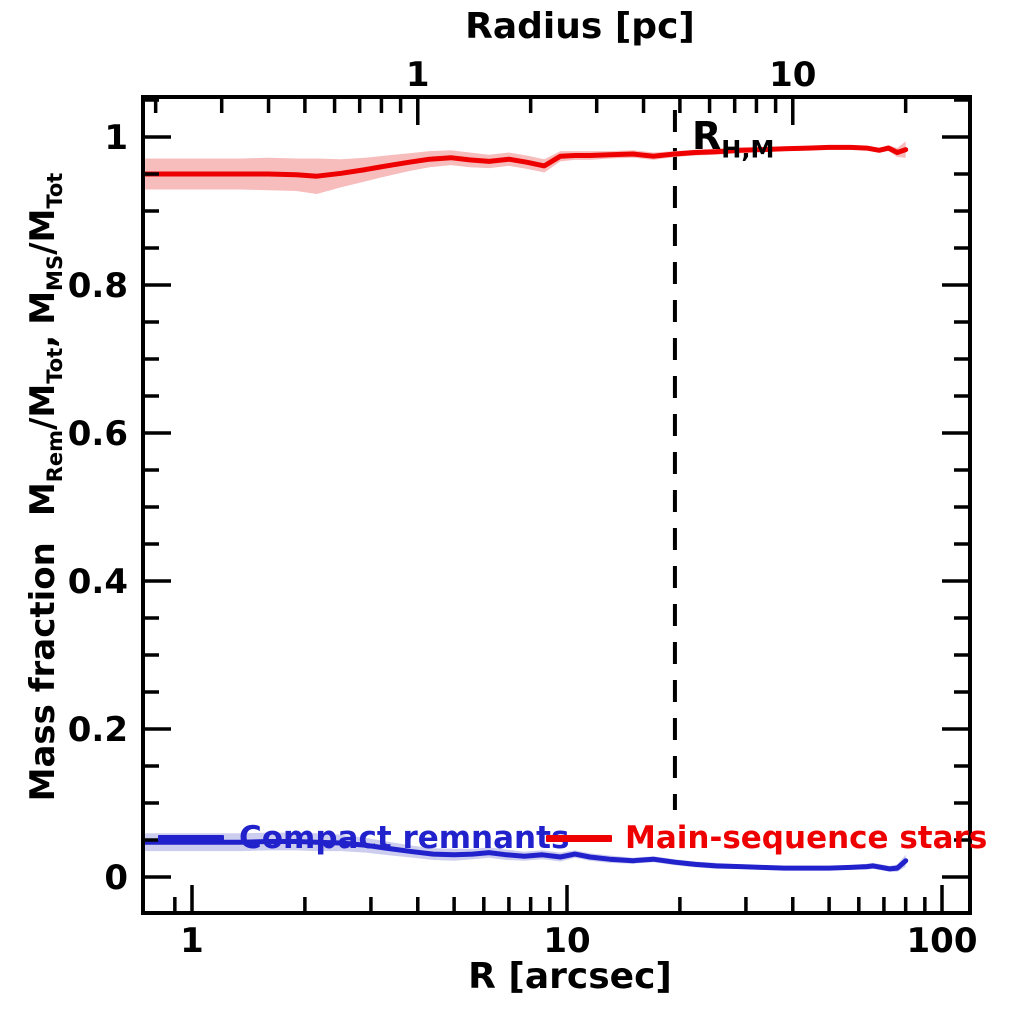  What do you see at coordinates (54, 456) in the screenshot?
I see `m-rem-subscript: Rem` at bounding box center [54, 456].